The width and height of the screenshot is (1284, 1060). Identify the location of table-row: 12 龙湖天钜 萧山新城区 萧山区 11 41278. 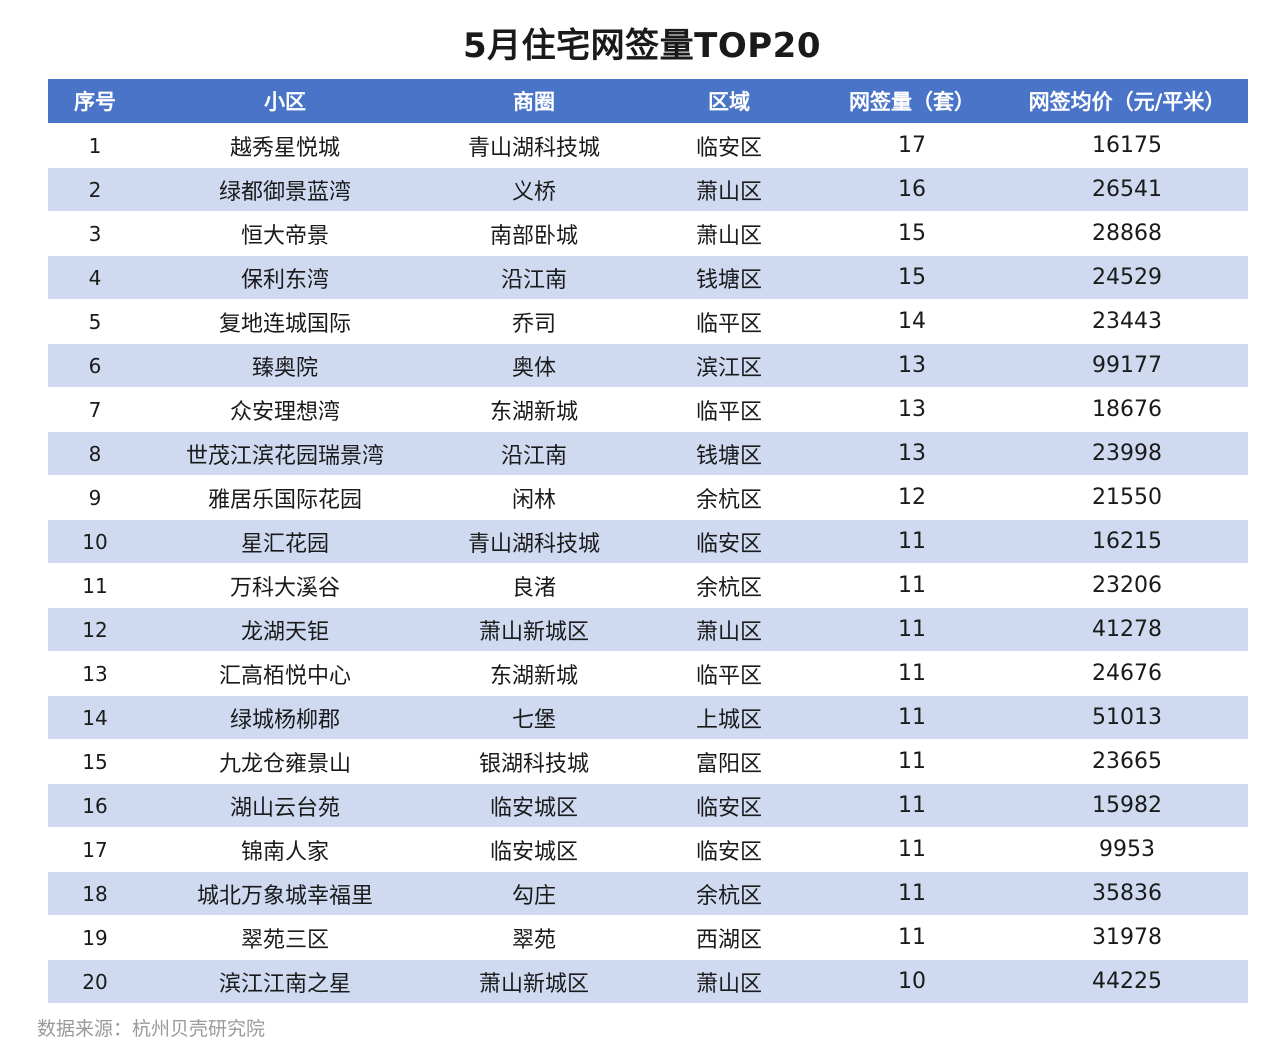
(648, 629).